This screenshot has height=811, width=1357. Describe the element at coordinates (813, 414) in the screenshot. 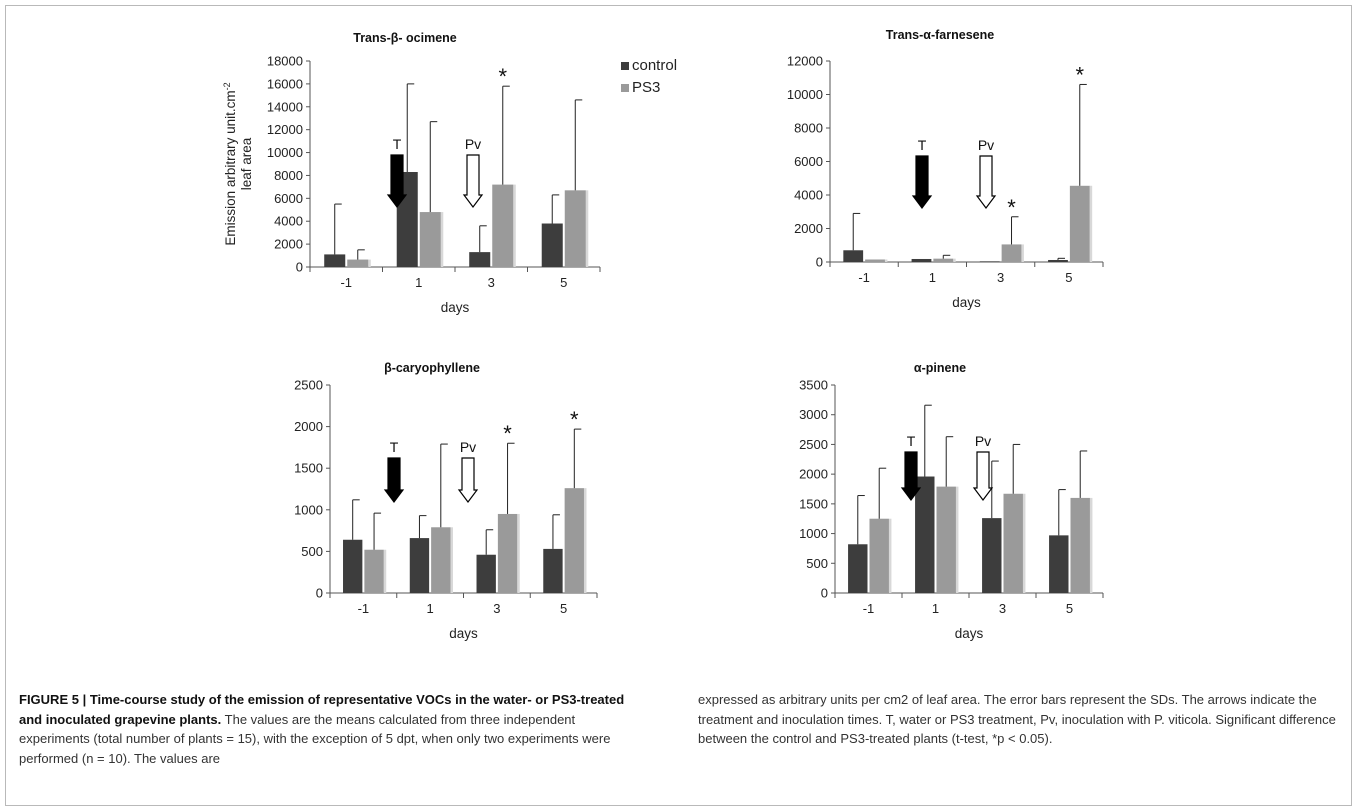

I see `y-tick-label: 3000` at that location.